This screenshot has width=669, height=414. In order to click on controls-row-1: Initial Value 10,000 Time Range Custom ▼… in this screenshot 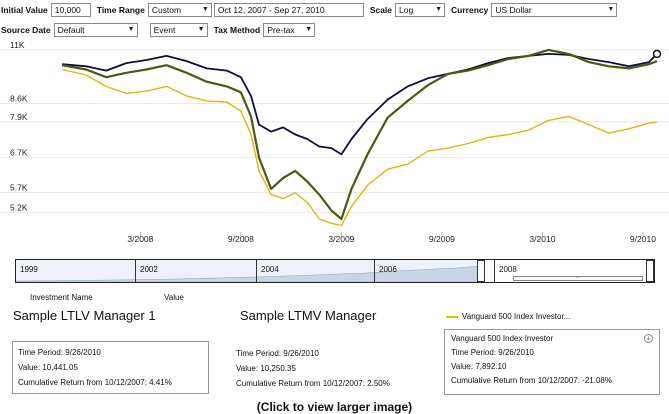, I will do `click(309, 10)`.